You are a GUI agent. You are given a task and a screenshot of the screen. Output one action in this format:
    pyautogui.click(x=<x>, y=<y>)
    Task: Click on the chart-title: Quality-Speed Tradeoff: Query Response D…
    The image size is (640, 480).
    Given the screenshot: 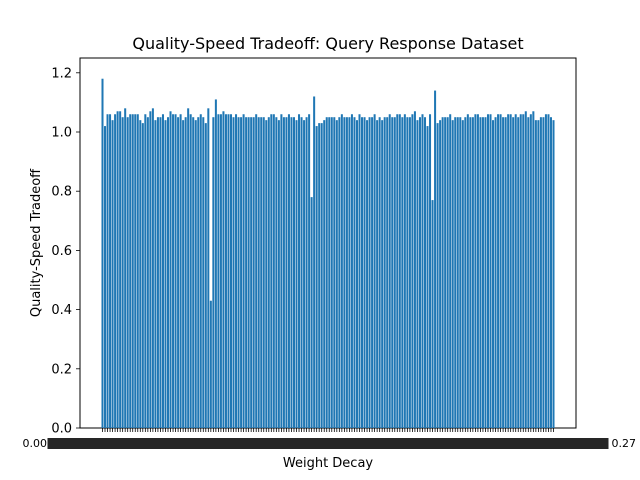 What is the action you would take?
    pyautogui.click(x=327, y=43)
    